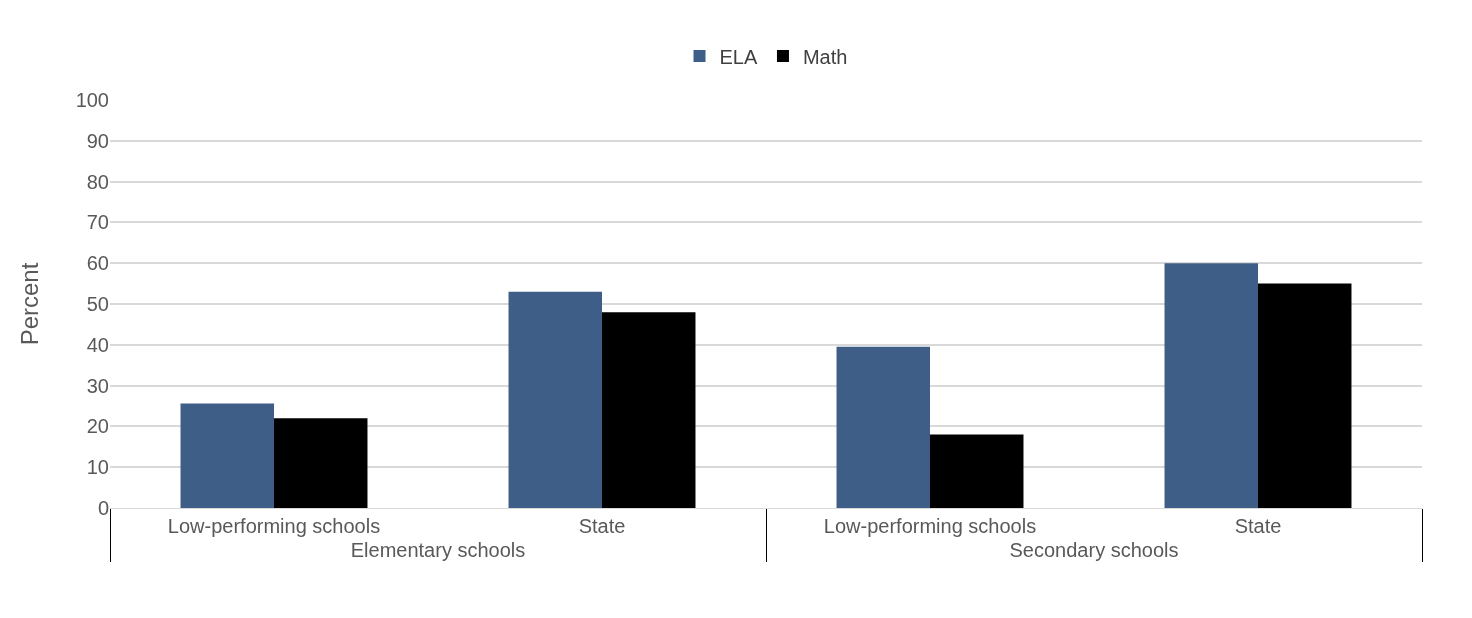  What do you see at coordinates (97, 263) in the screenshot?
I see `y-tick-label: 60` at bounding box center [97, 263].